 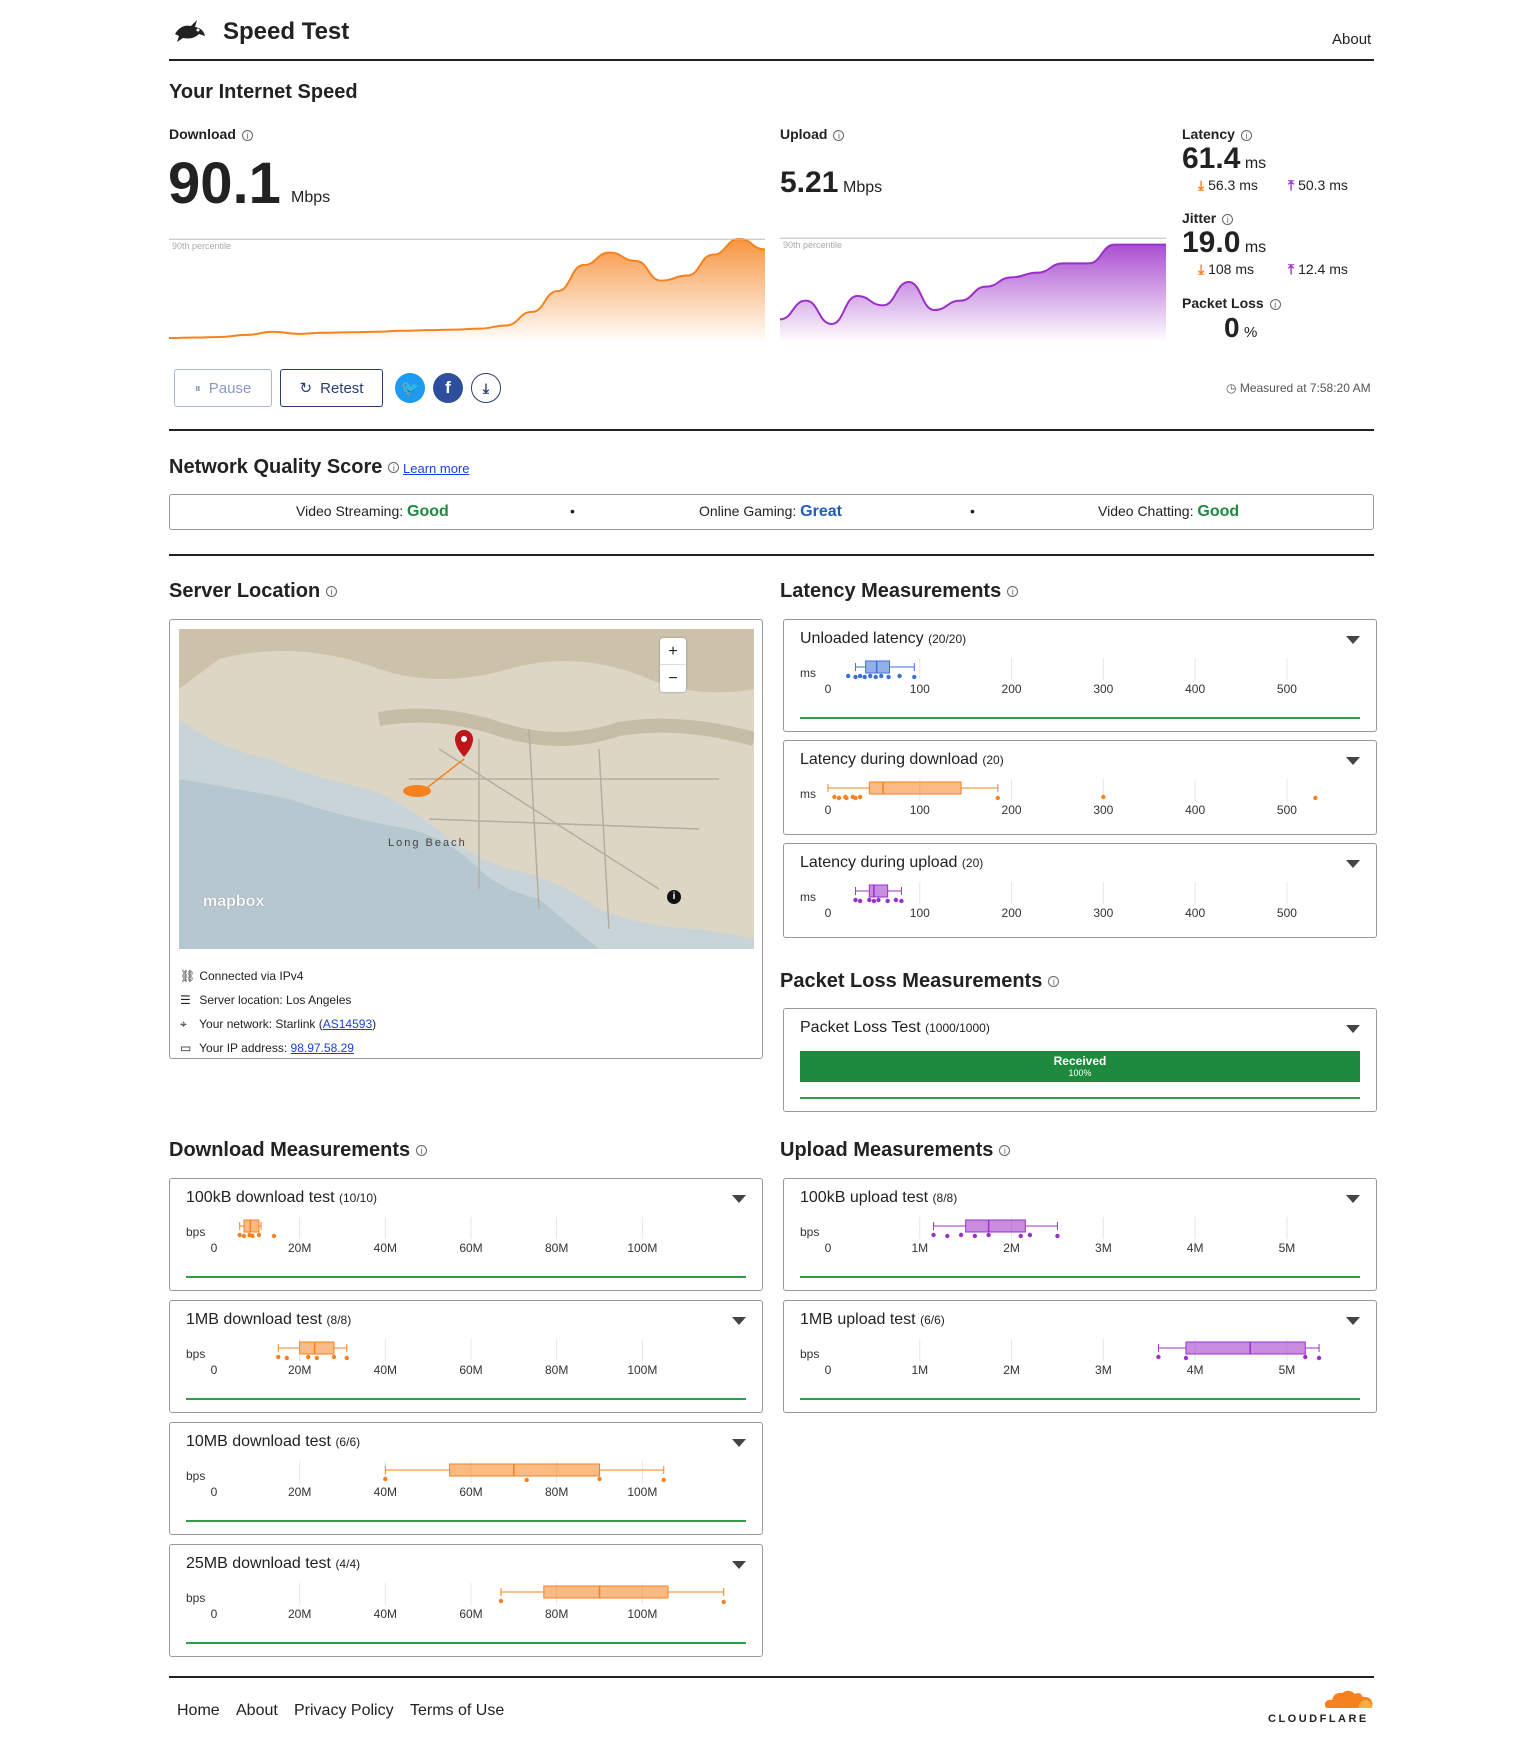 I want to click on map-info-icon: i, so click(x=674, y=897).